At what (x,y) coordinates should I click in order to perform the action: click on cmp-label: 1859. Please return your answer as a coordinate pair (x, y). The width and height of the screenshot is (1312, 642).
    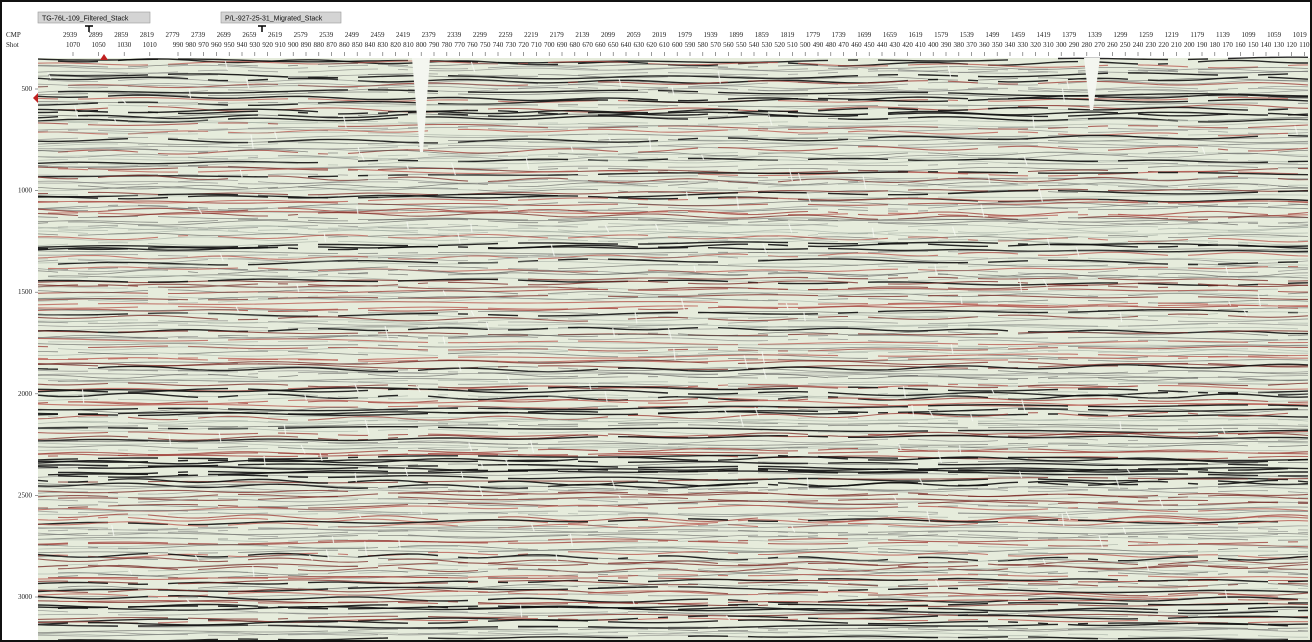
    Looking at the image, I should click on (762, 35).